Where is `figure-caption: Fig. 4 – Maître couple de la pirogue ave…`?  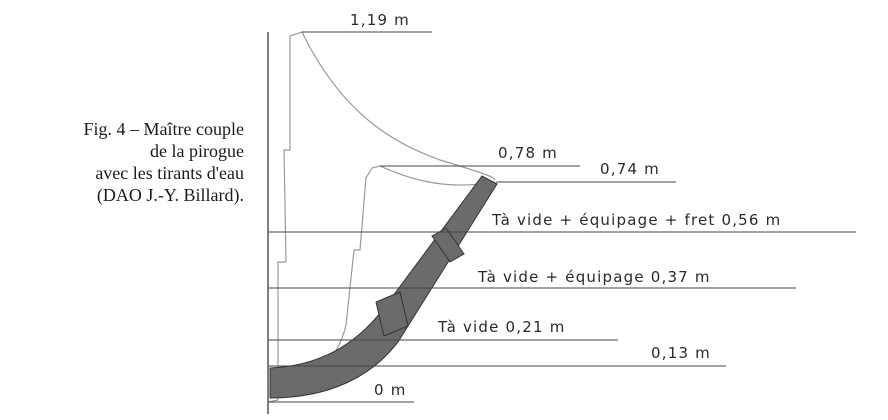
figure-caption: Fig. 4 – Maître couple de la pirogue ave… is located at coordinates (122, 162).